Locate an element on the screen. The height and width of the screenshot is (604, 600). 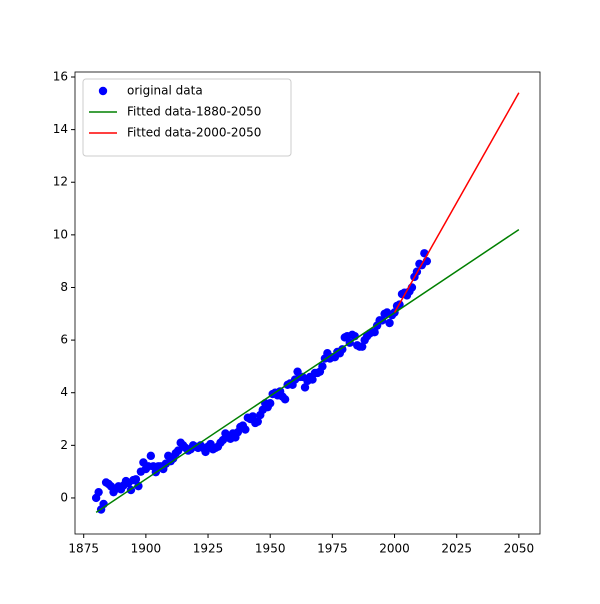
y-tick-label: 4 is located at coordinates (64, 392).